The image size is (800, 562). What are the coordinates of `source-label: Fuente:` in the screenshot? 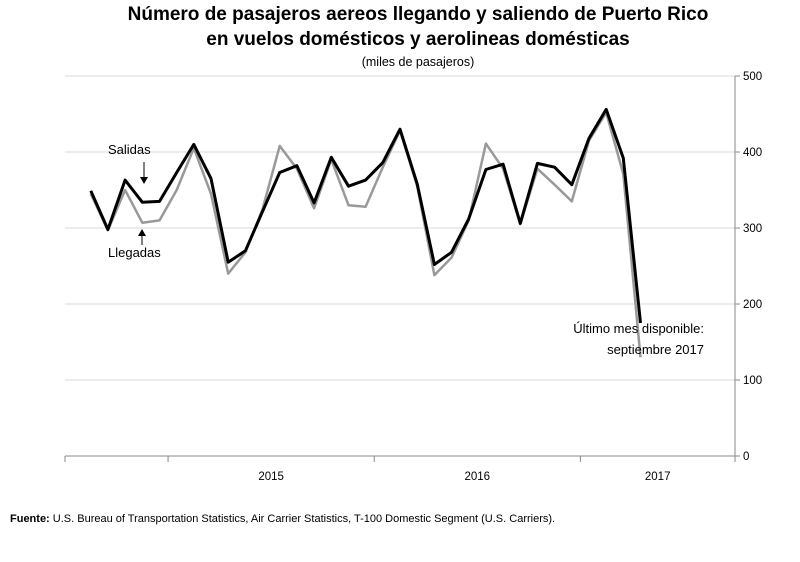 It's located at (30, 519).